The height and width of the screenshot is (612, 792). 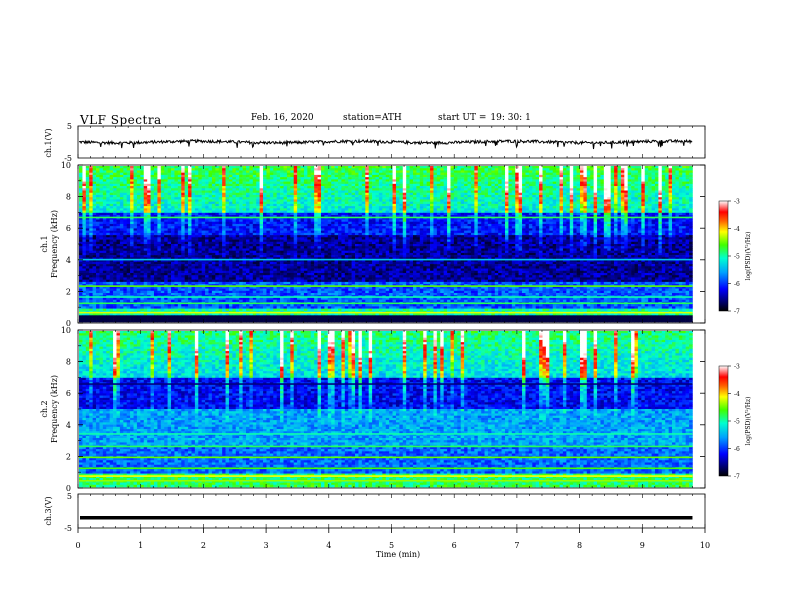 I want to click on ch2-colorbar-ticks: -3 -4 -5 -6 -7, so click(x=734, y=422).